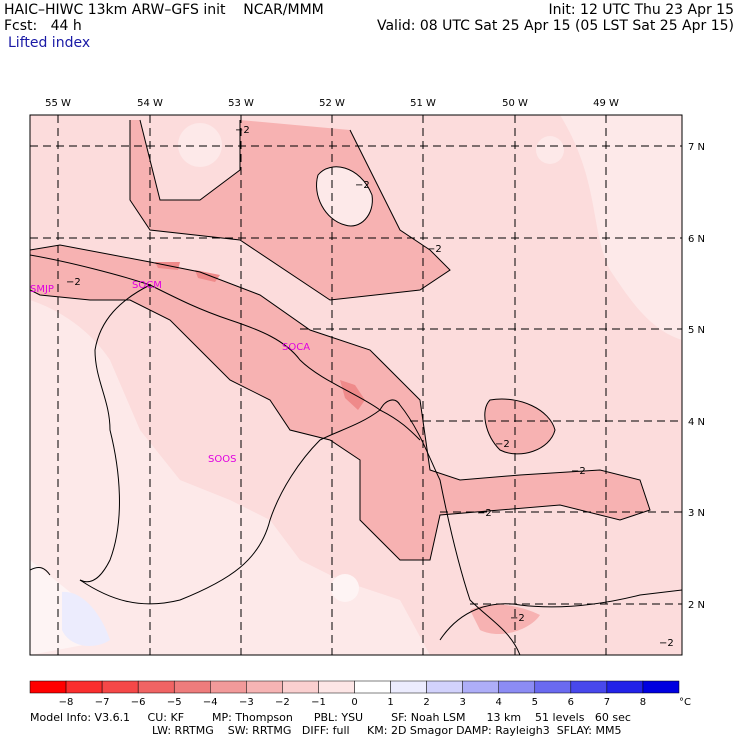  Describe the element at coordinates (462, 702) in the screenshot. I see `colorbar-tick-label: 3` at that location.